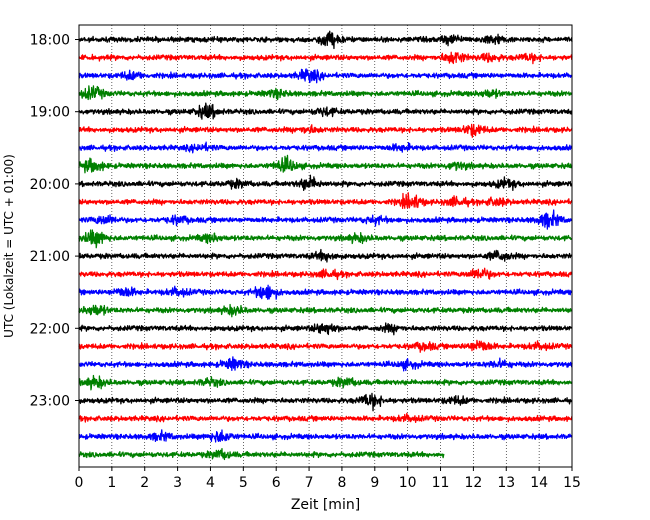 The width and height of the screenshot is (650, 520). What do you see at coordinates (408, 483) in the screenshot?
I see `x-tick-label: 10` at bounding box center [408, 483].